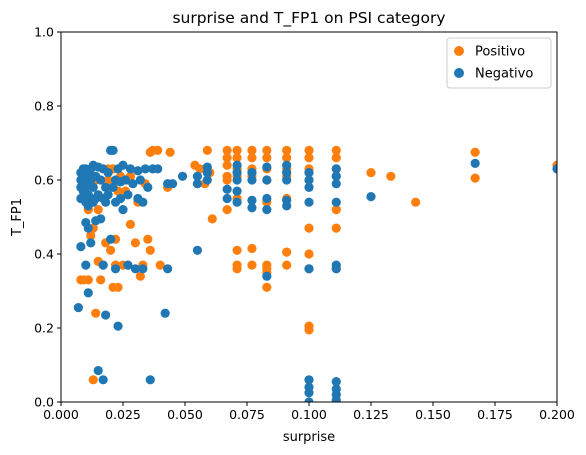  I want to click on y-tick-label-0: 0.0, so click(44, 402).